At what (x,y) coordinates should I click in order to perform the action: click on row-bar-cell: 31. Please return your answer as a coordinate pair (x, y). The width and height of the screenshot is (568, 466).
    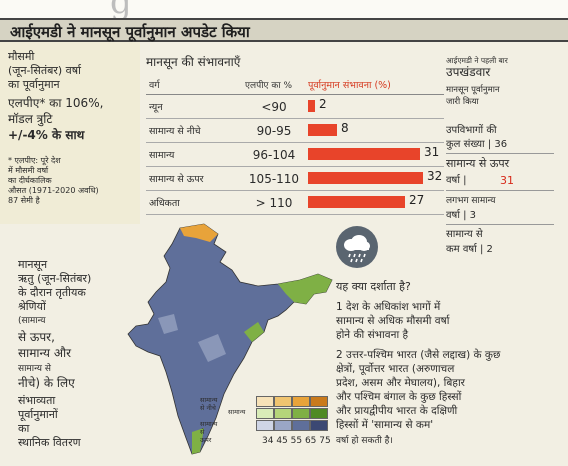
    Looking at the image, I should click on (374, 154).